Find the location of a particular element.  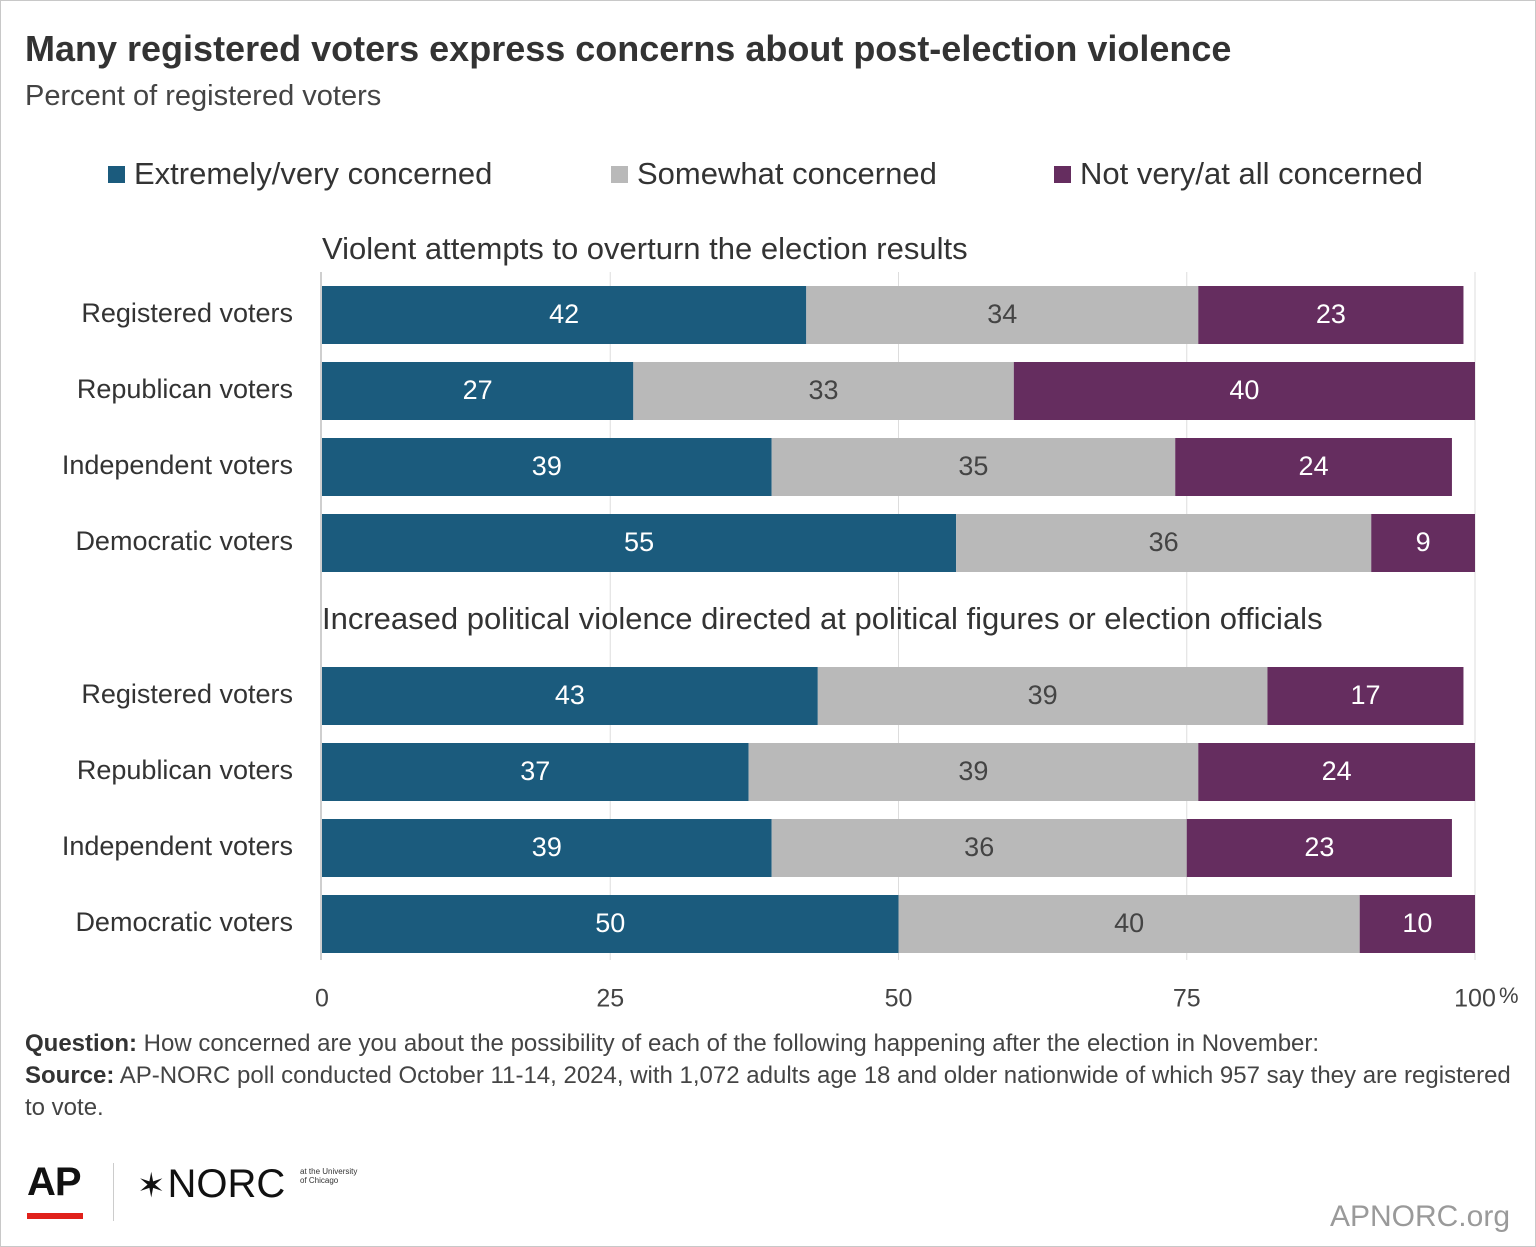

legend-swatch-extremely is located at coordinates (116, 174).